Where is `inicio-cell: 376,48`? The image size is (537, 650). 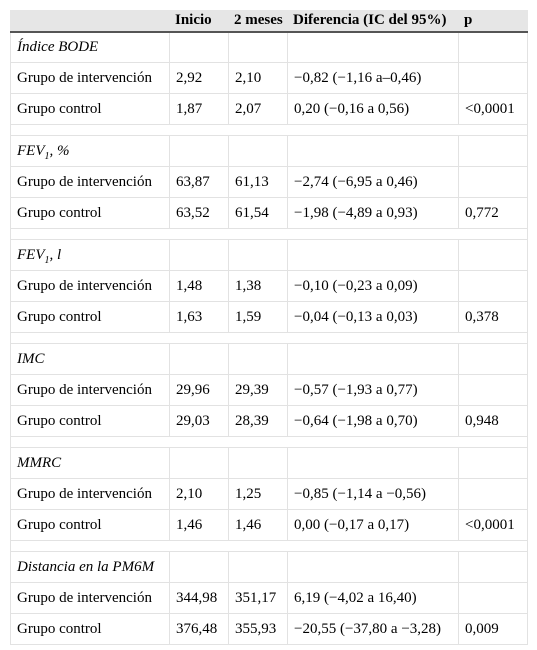 inicio-cell: 376,48 is located at coordinates (199, 629).